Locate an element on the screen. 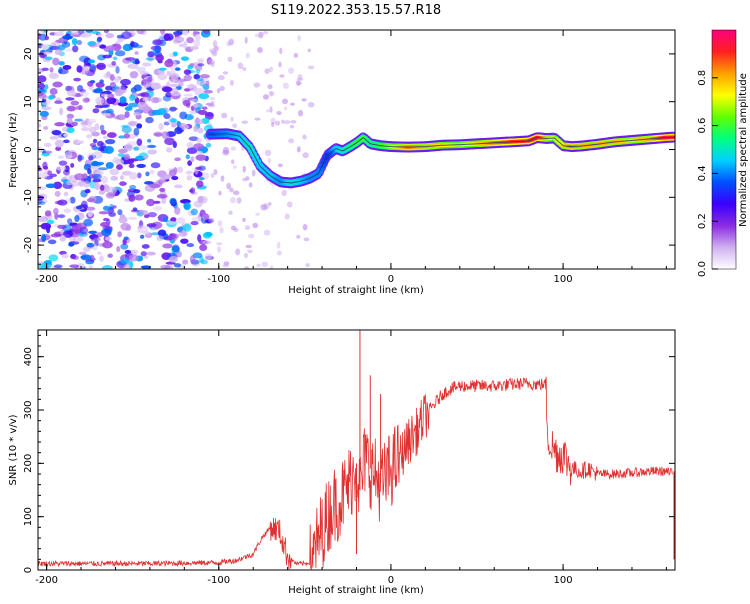 This screenshot has width=750, height=604. colorbar-tick-label: 0.6 is located at coordinates (702, 126).